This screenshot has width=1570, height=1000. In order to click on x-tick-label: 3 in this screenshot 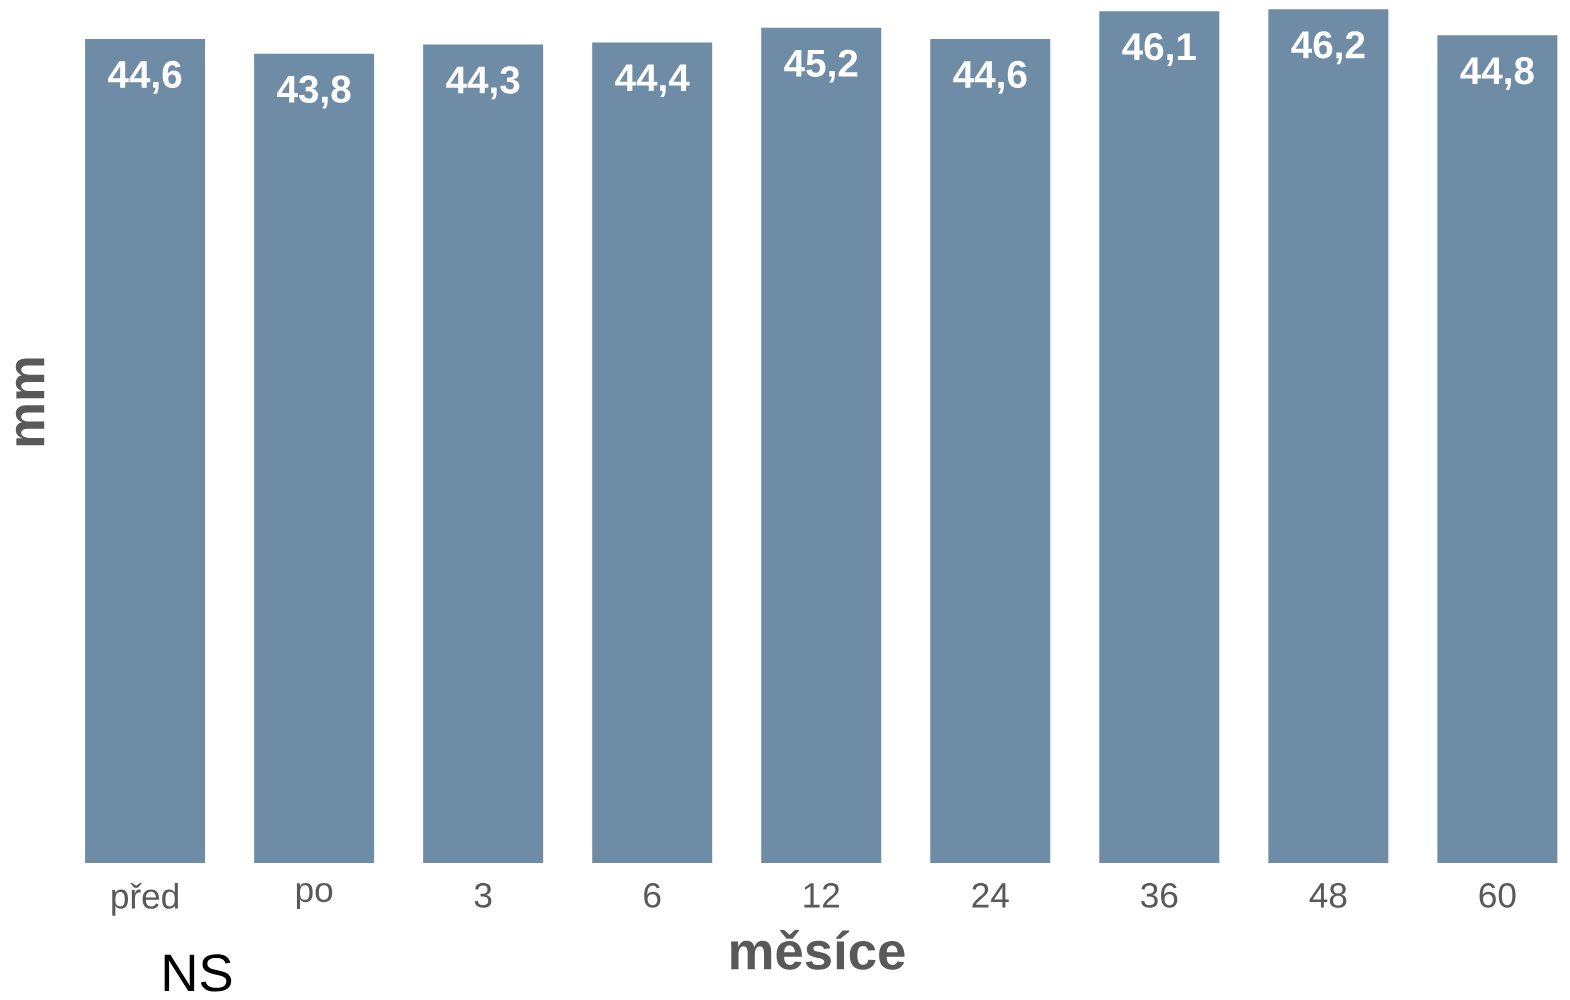, I will do `click(483, 895)`.